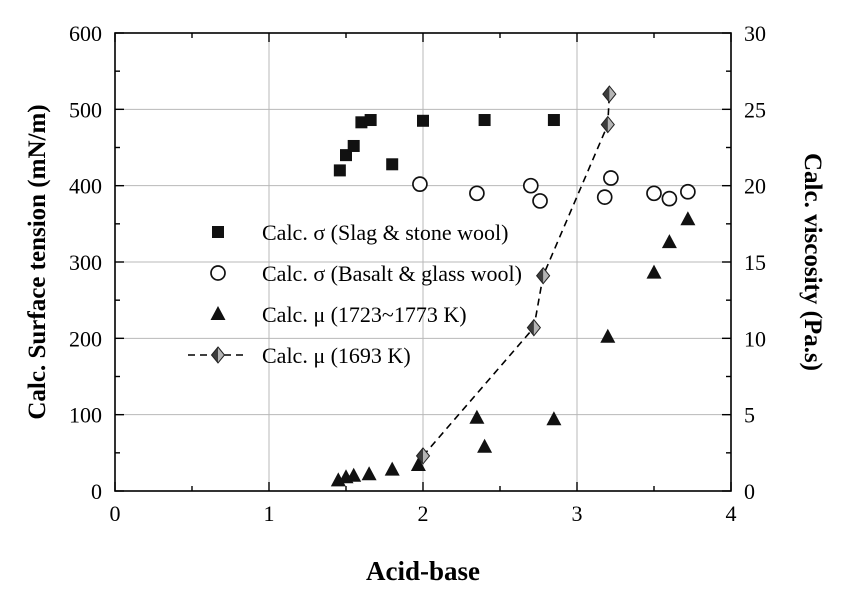 The width and height of the screenshot is (841, 603). I want to click on x-tick-label: 2, so click(423, 513).